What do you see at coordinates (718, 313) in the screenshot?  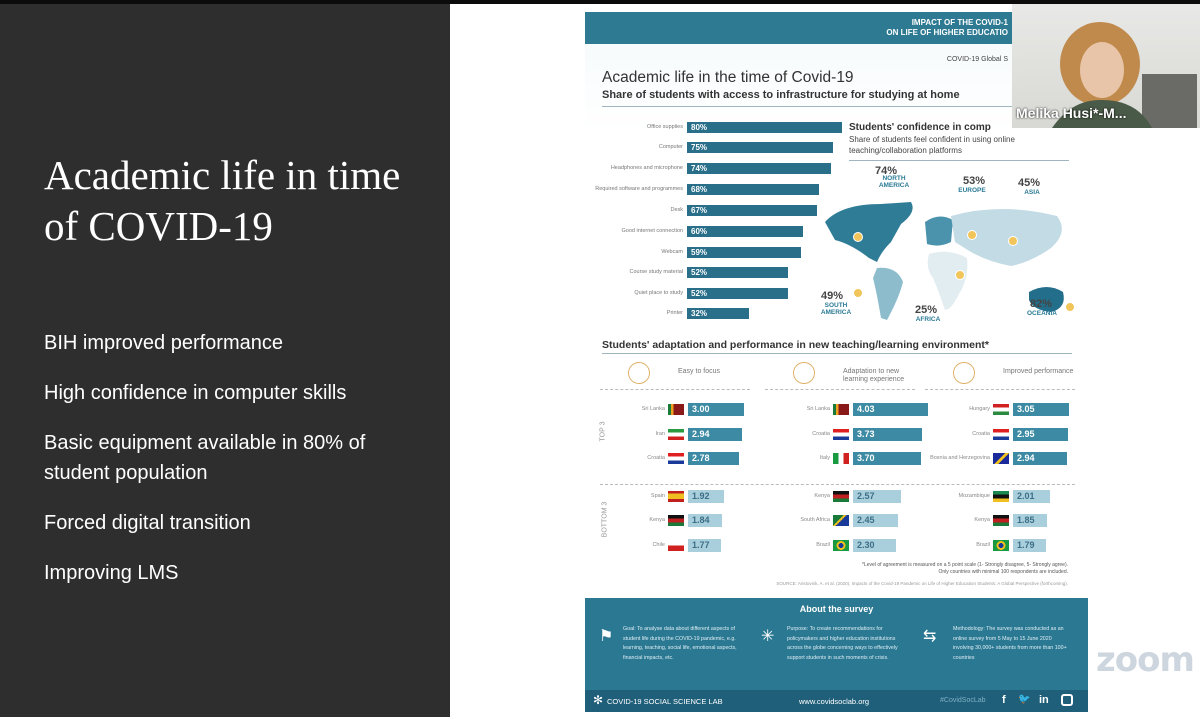 I see `bar: 32%` at bounding box center [718, 313].